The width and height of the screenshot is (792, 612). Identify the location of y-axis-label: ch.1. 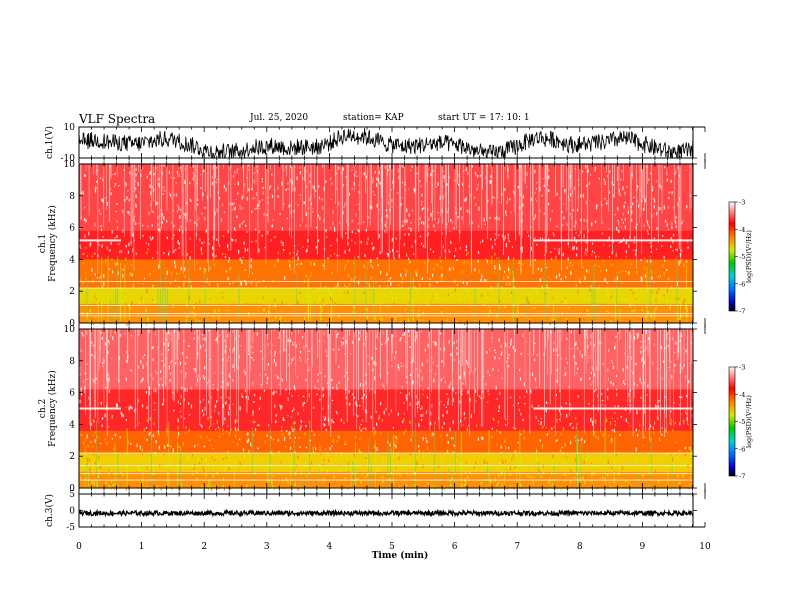
(43, 243).